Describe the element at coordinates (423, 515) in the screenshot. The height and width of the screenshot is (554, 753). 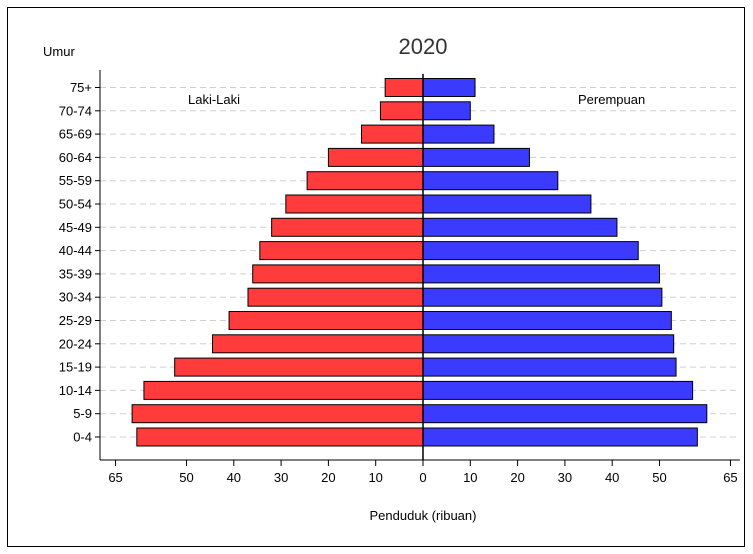
I see `x-axis-title: Penduduk (ribuan)` at that location.